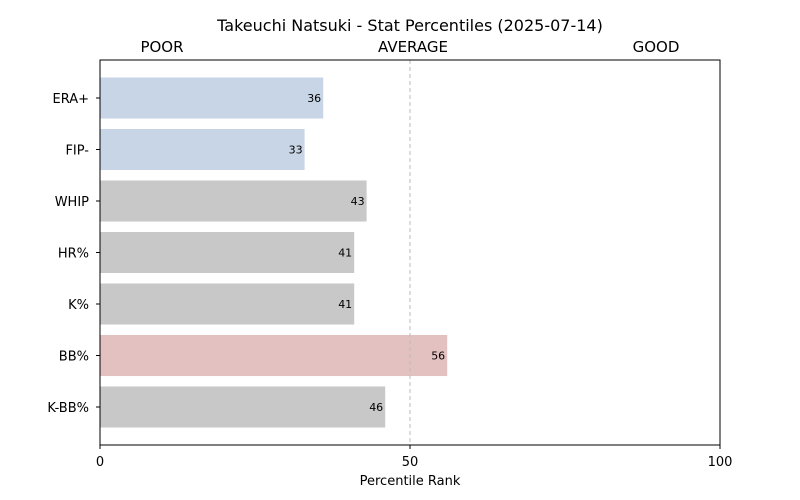 This screenshot has height=500, width=800. What do you see at coordinates (212, 98) in the screenshot?
I see `bar-era` at bounding box center [212, 98].